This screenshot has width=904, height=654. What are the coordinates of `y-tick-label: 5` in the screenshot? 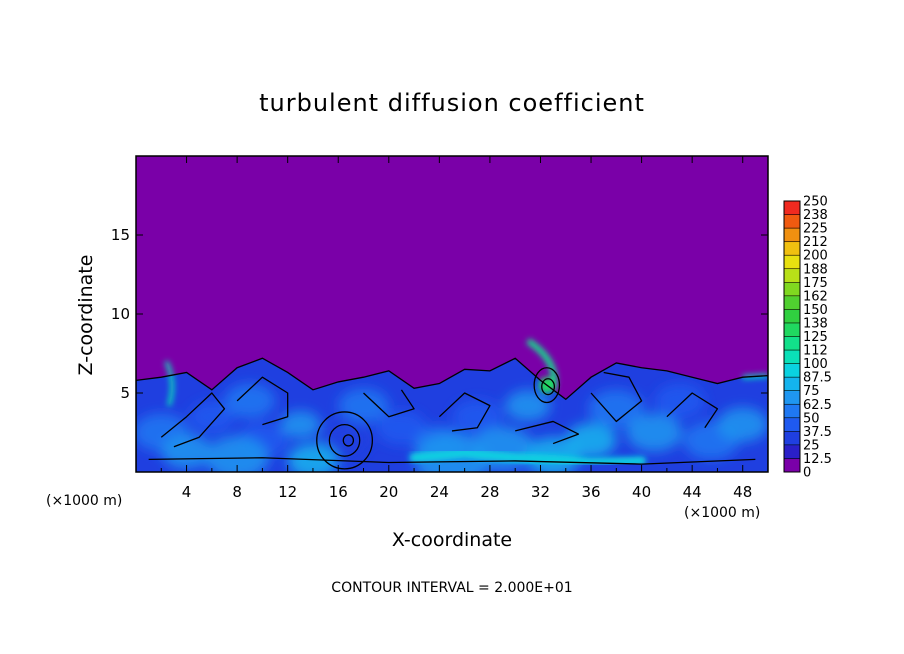 It's located at (125, 393).